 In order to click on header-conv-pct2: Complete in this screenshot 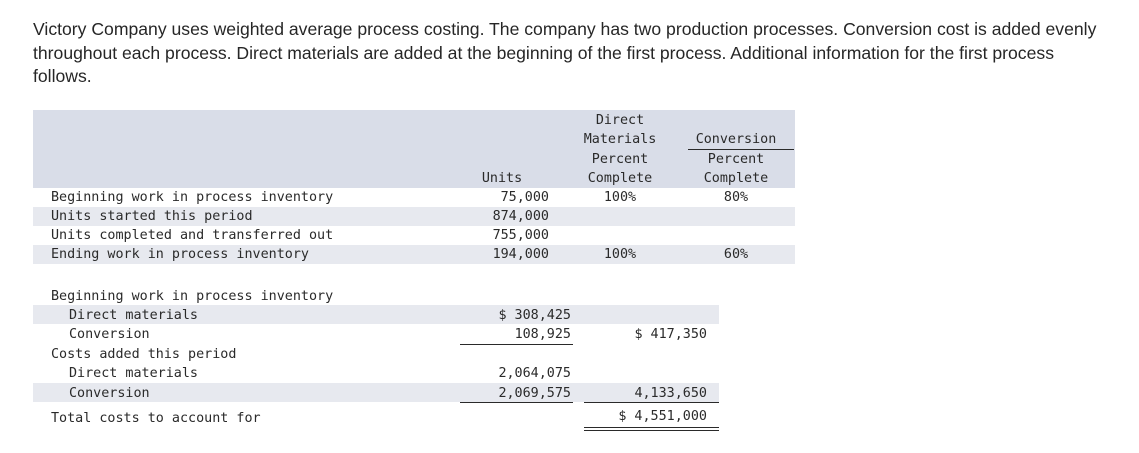, I will do `click(736, 178)`.